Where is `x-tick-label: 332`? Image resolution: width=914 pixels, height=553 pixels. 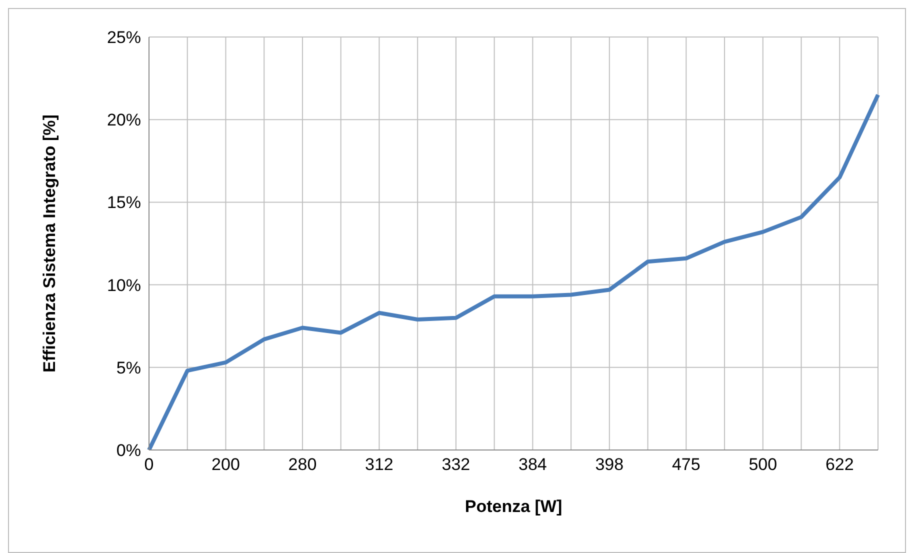 x-tick-label: 332 is located at coordinates (456, 464).